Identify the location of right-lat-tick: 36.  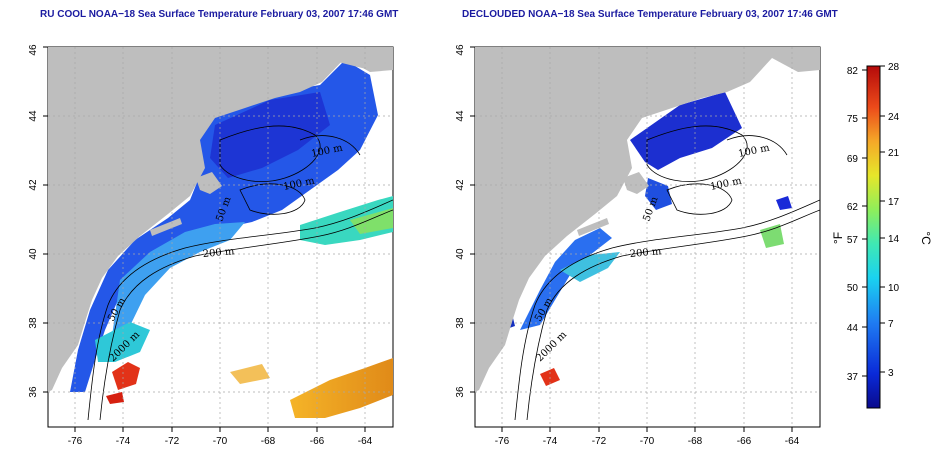
(460, 392).